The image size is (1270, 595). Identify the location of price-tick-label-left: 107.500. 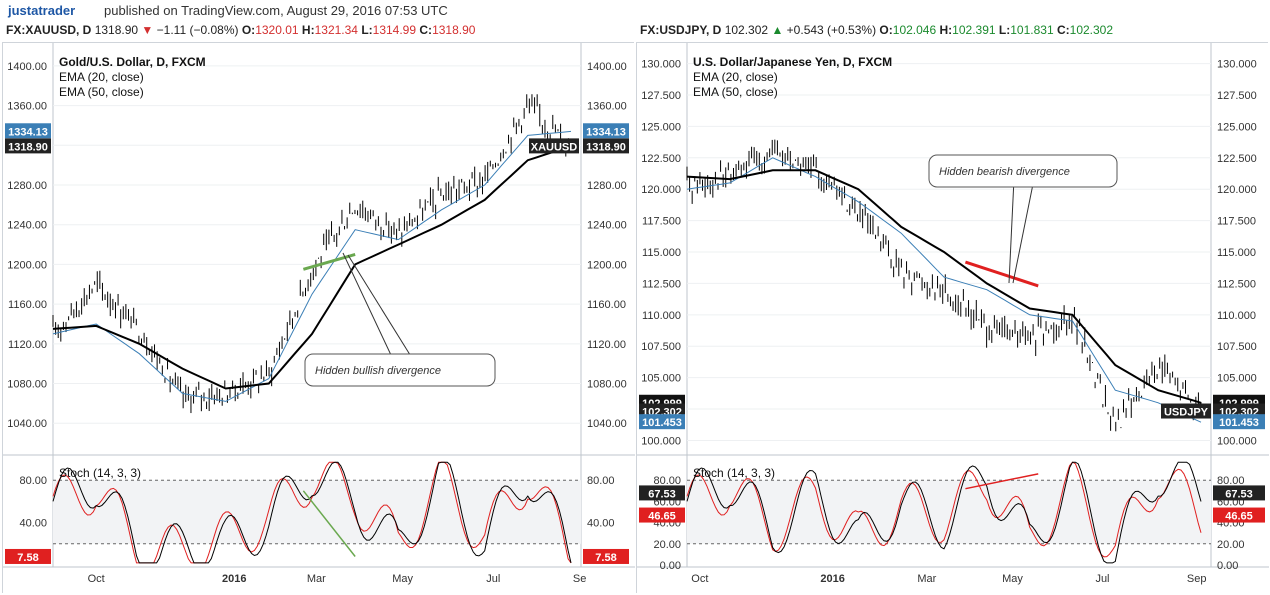
(661, 347).